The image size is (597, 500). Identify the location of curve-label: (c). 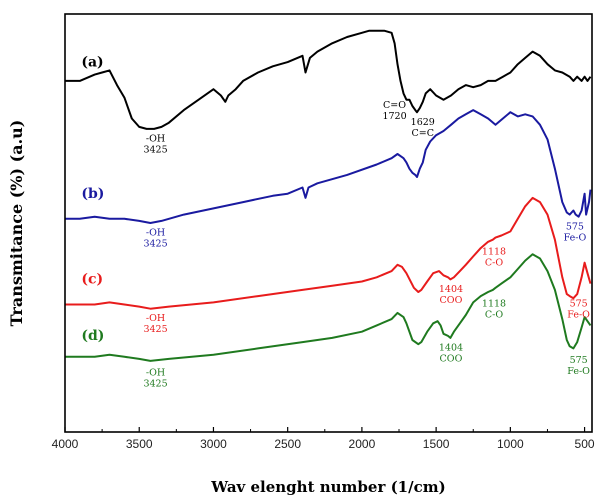
(92, 280).